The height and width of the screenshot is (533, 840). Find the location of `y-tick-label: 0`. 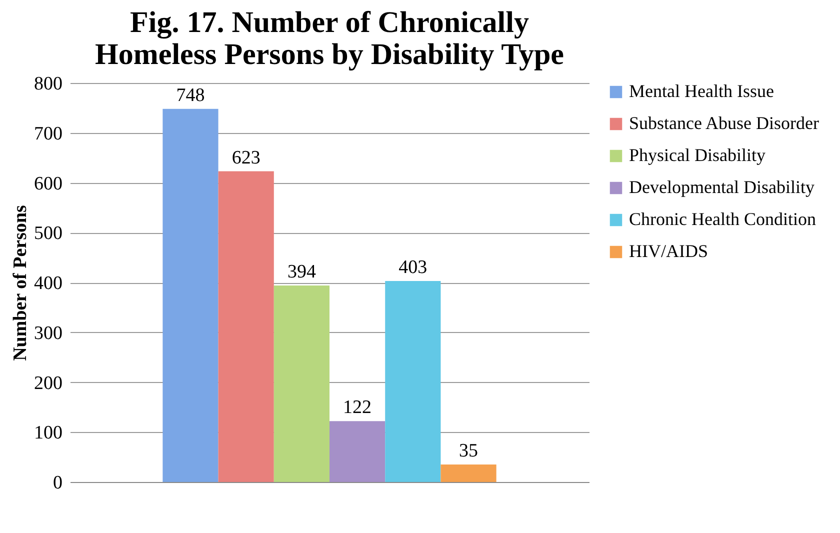

y-tick-label: 0 is located at coordinates (57, 483).